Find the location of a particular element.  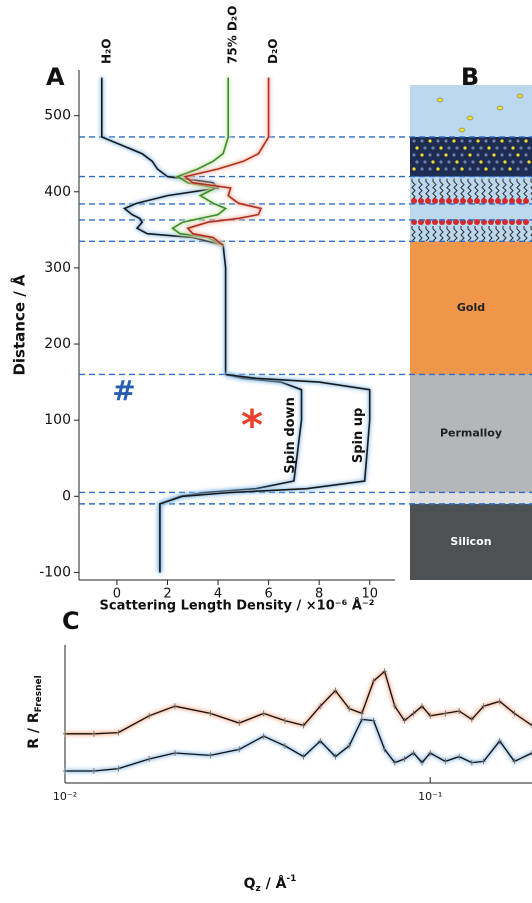

y-tick-label: 500 is located at coordinates (57, 116).